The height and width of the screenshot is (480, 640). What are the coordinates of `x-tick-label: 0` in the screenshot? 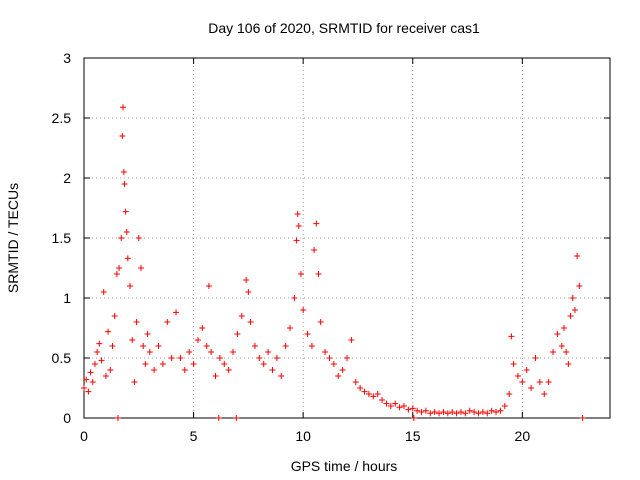 It's located at (84, 436).